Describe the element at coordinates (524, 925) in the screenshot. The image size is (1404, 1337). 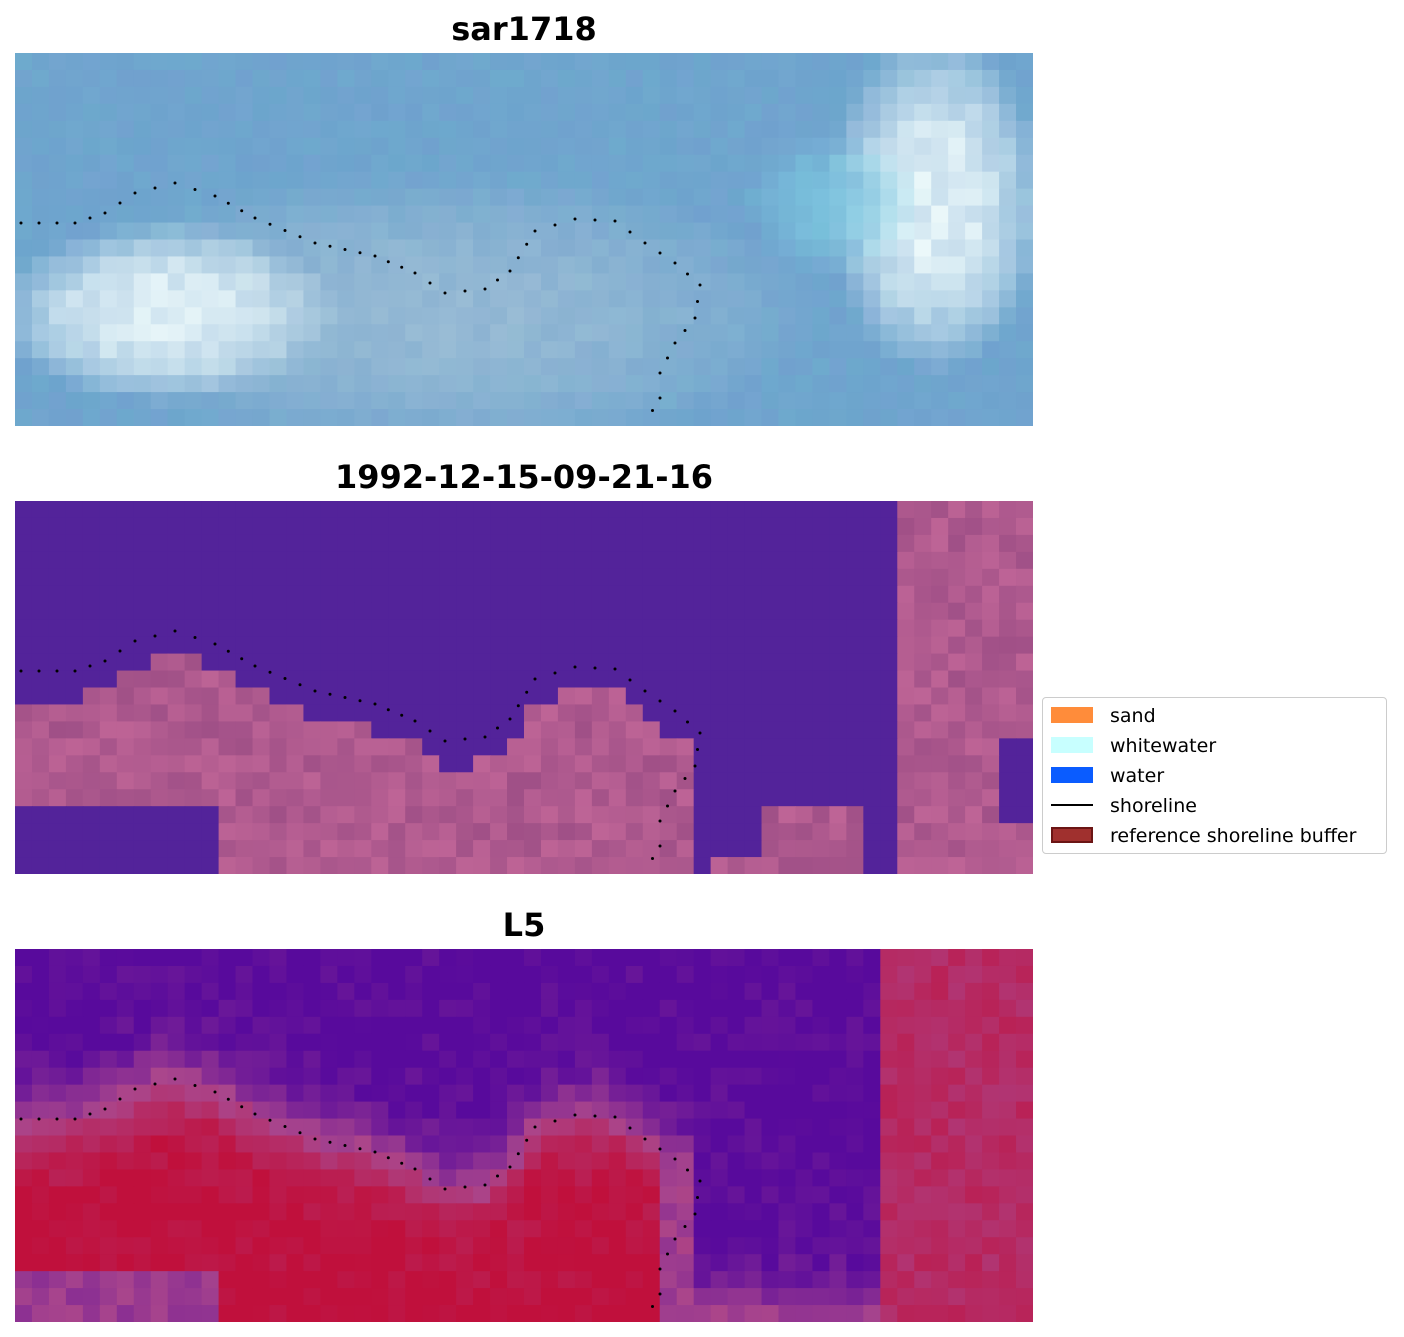
I see `panel-title-index: L5` at that location.